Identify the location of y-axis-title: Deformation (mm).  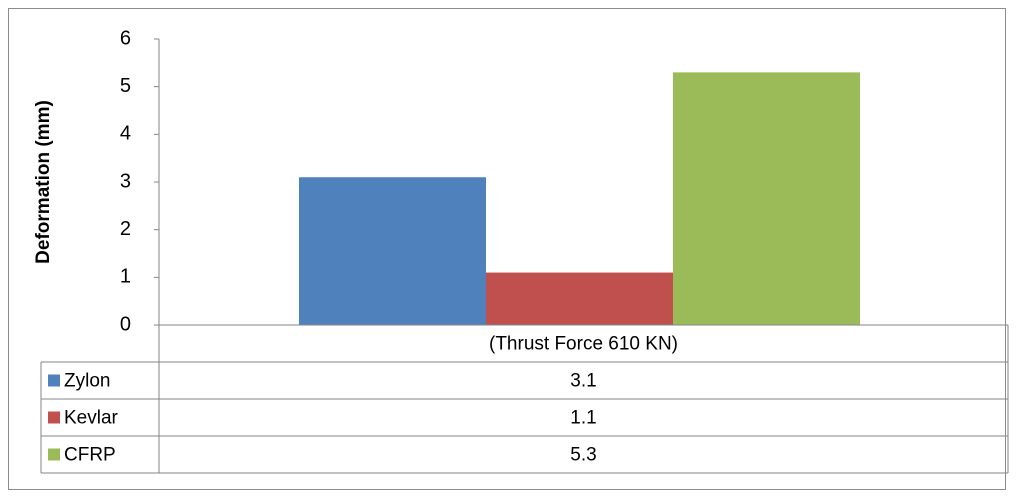
(43, 182).